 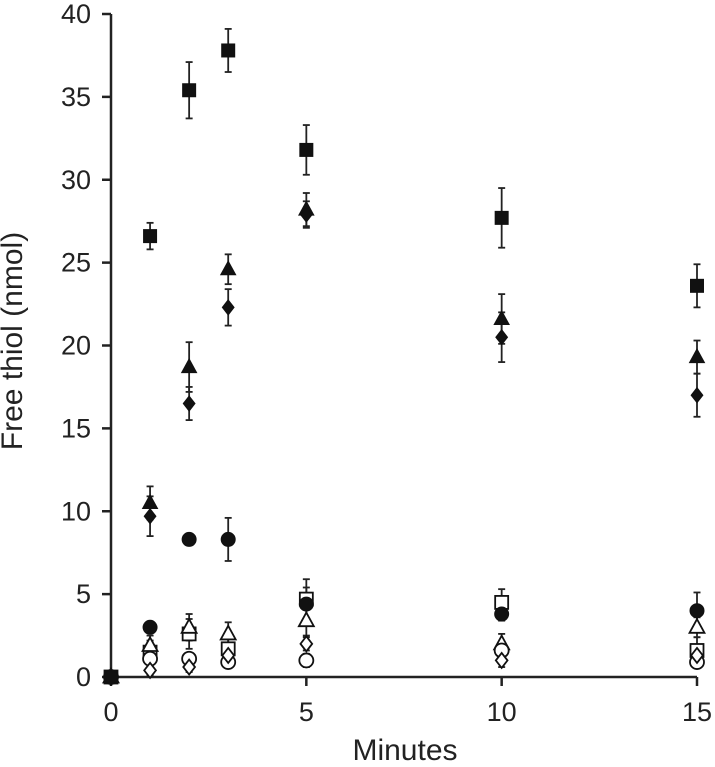 I want to click on x-axis-title: Minutes, so click(x=404, y=750).